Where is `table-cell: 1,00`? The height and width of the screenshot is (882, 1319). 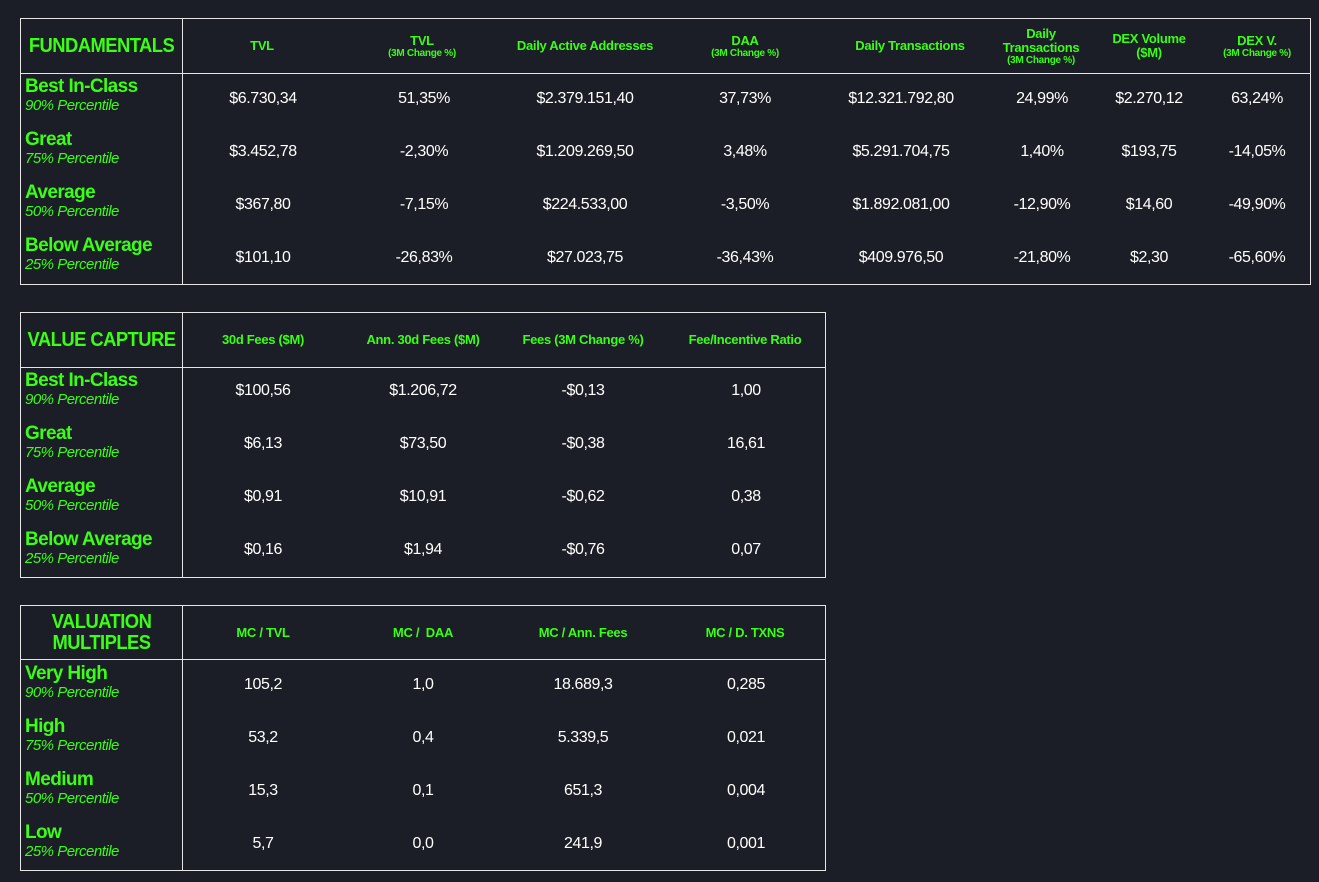
table-cell: 1,00 is located at coordinates (746, 390).